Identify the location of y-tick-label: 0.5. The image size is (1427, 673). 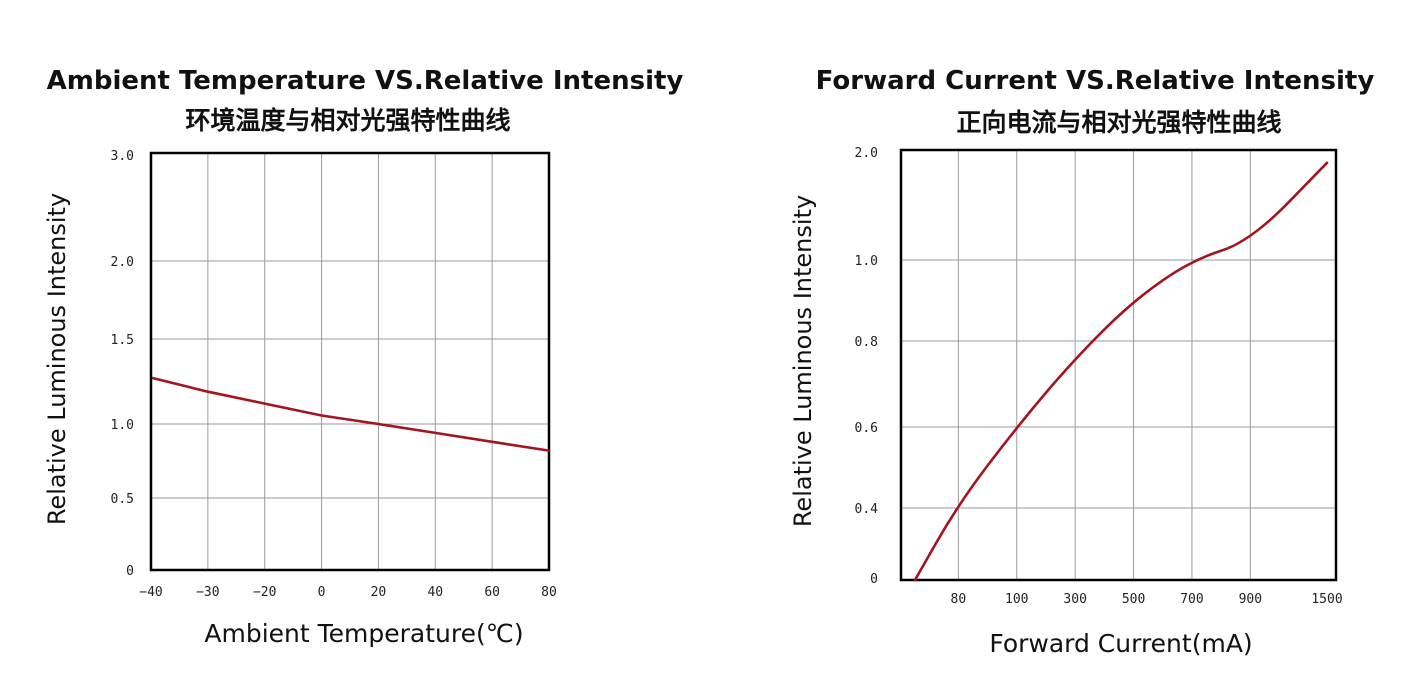
(122, 499).